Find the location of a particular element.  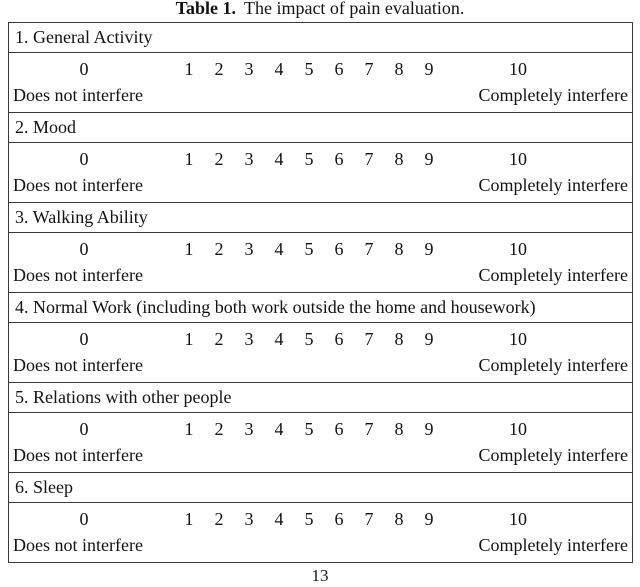

item-label: 5. Relations with other people is located at coordinates (320, 397).